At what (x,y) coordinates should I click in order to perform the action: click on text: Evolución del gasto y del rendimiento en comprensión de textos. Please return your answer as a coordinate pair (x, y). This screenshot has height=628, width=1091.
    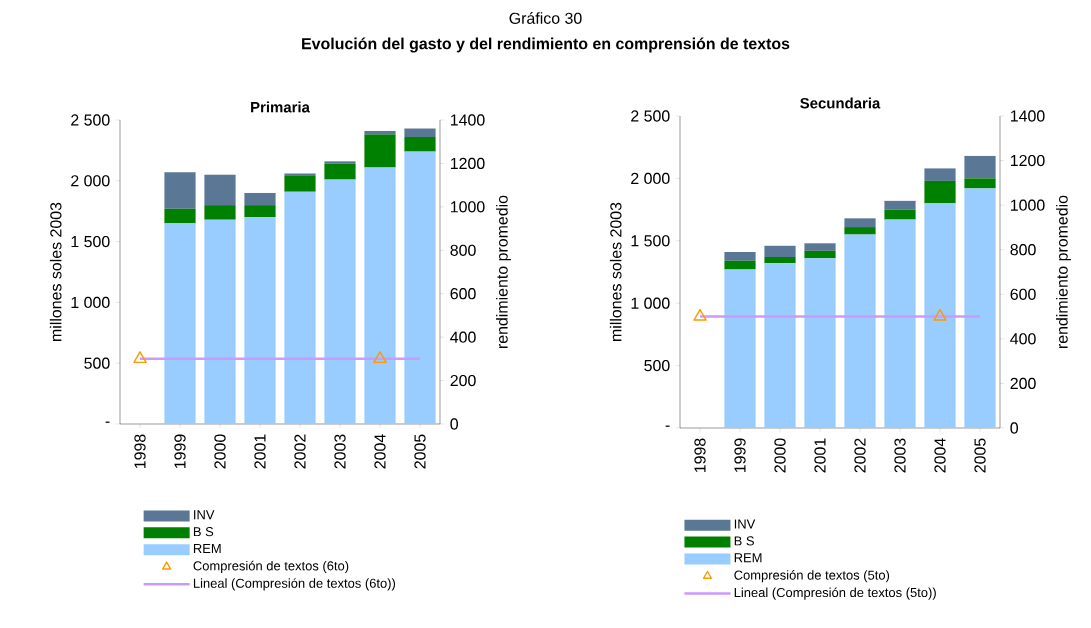
    Looking at the image, I should click on (546, 45).